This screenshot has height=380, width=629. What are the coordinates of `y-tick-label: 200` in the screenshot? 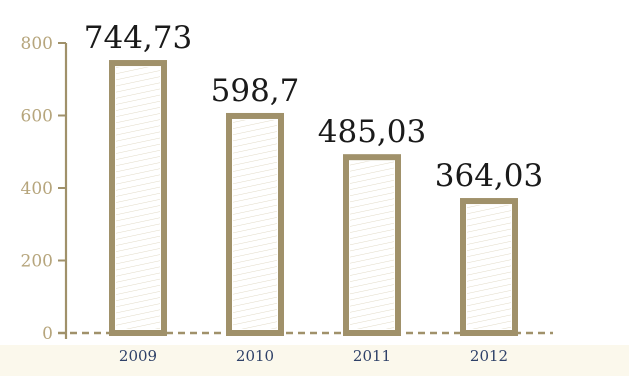 It's located at (37, 262).